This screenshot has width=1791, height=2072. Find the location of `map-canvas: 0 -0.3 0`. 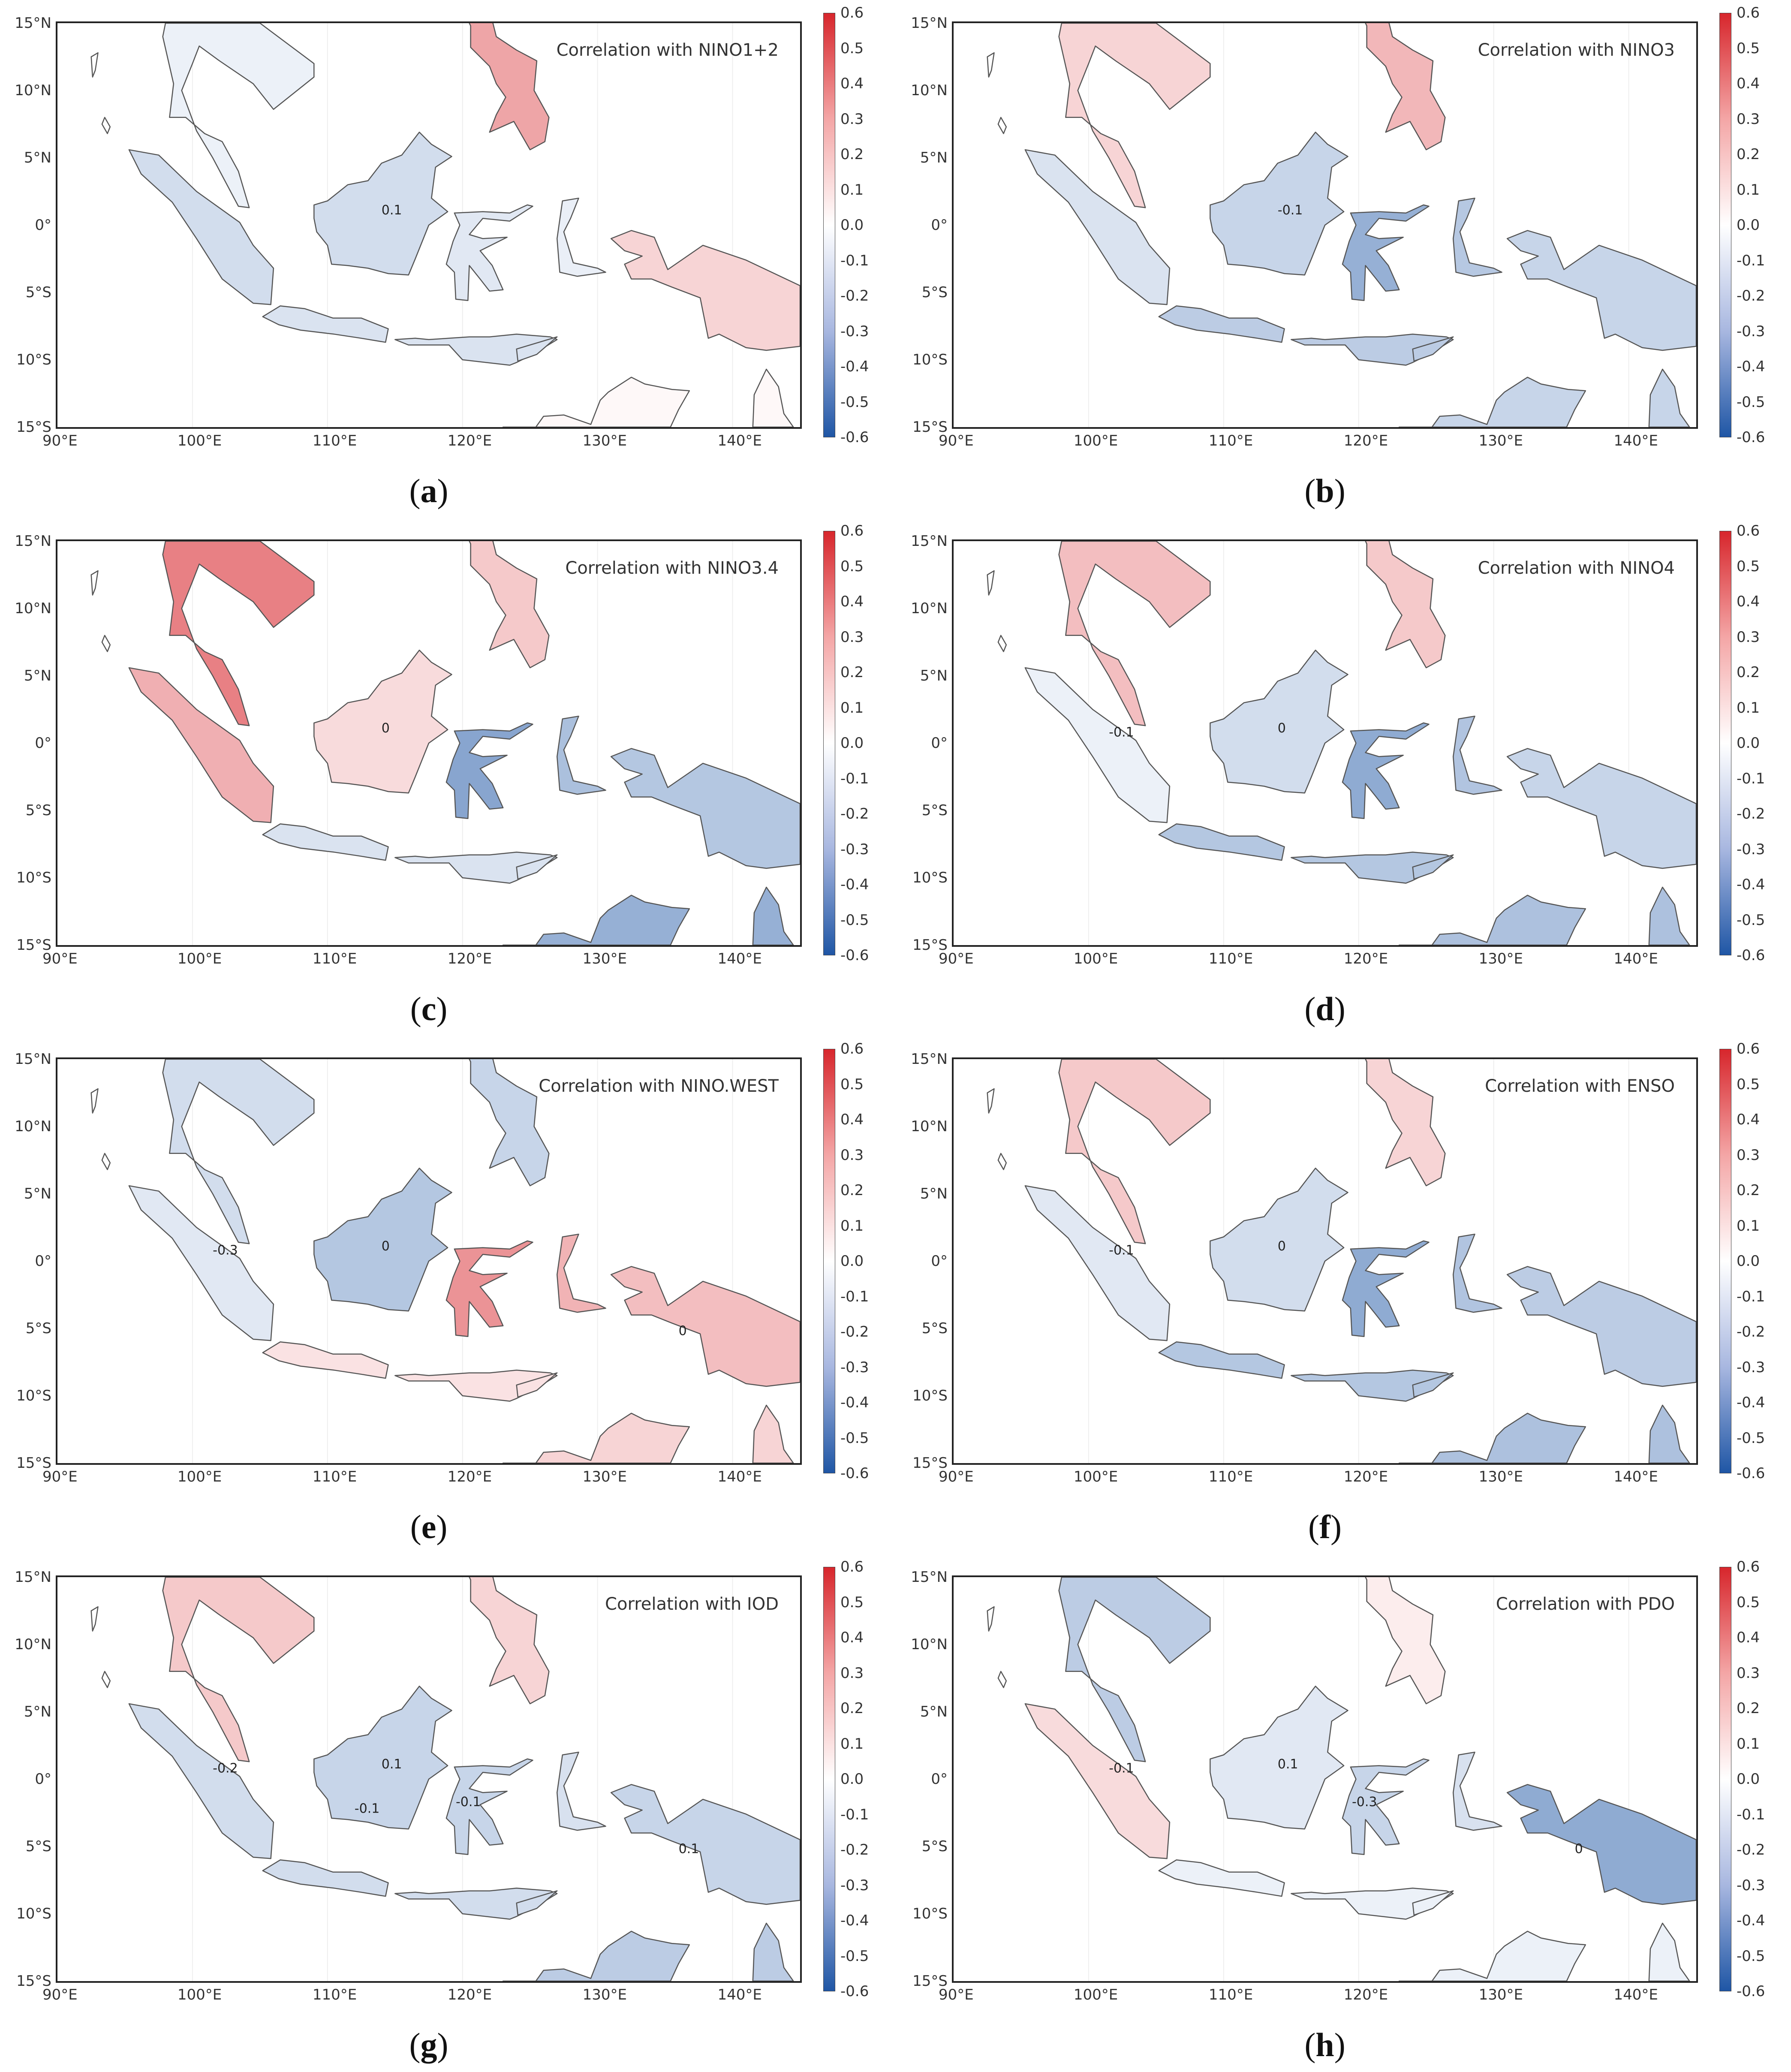

map-canvas: 0 -0.3 0 is located at coordinates (445, 1261).